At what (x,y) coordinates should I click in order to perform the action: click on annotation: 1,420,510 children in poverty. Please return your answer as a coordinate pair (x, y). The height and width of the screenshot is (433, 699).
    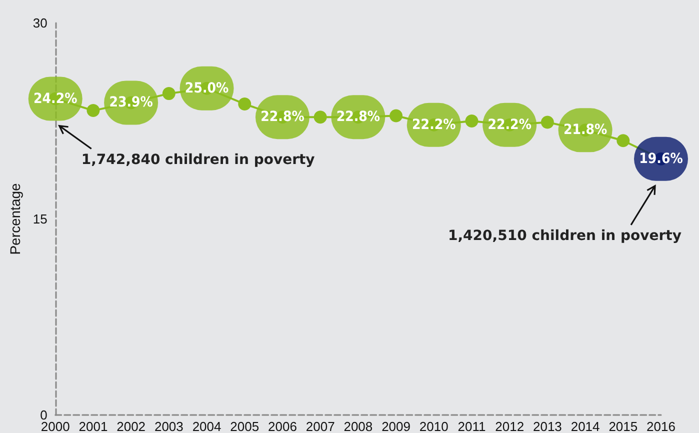
    Looking at the image, I should click on (565, 236).